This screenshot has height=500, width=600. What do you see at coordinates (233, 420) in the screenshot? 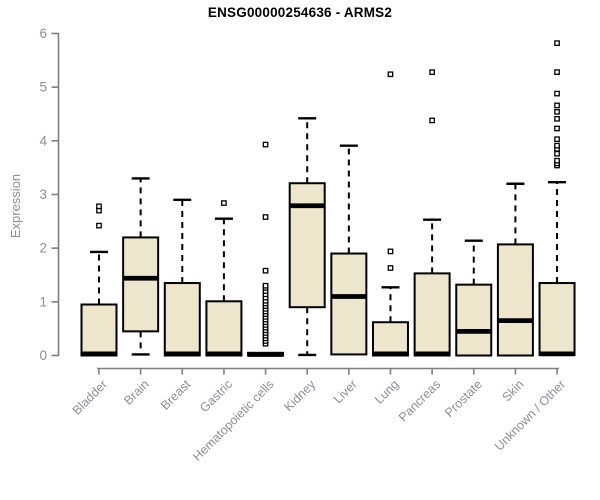
I see `x-tick-label-hematopoietic-cells: Hematopoietic cells` at bounding box center [233, 420].